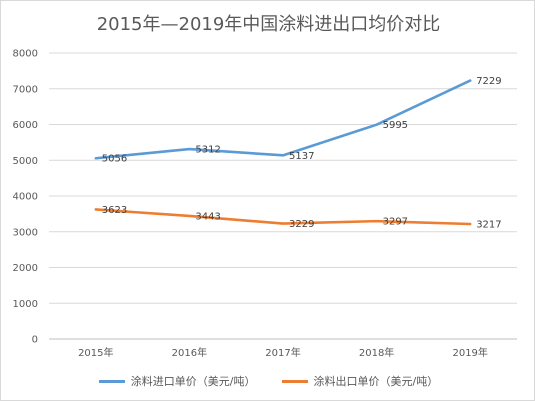  What do you see at coordinates (25, 197) in the screenshot?
I see `y-tick-label-4: 4000` at bounding box center [25, 197].